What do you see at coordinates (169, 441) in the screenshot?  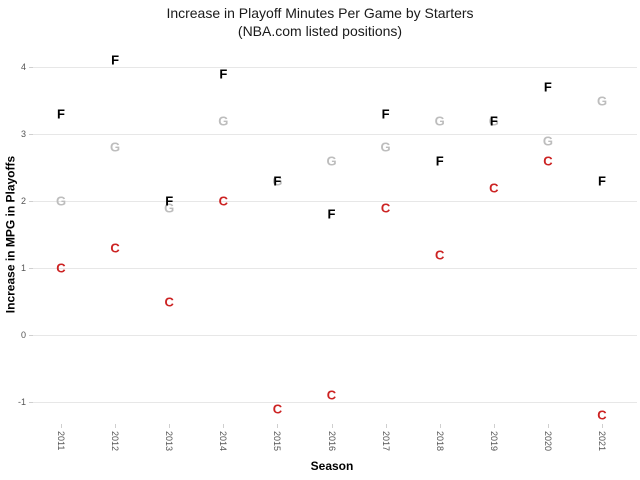 I see `x-tick-label: 2013` at bounding box center [169, 441].